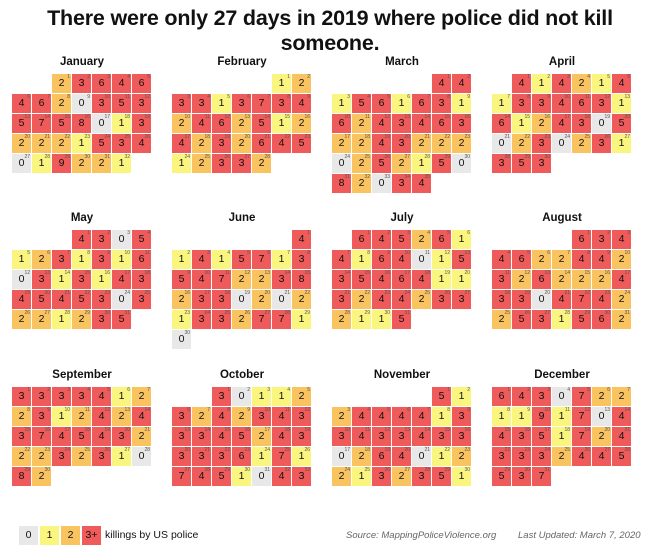  Describe the element at coordinates (281, 123) in the screenshot. I see `day-cell: 1 15` at that location.